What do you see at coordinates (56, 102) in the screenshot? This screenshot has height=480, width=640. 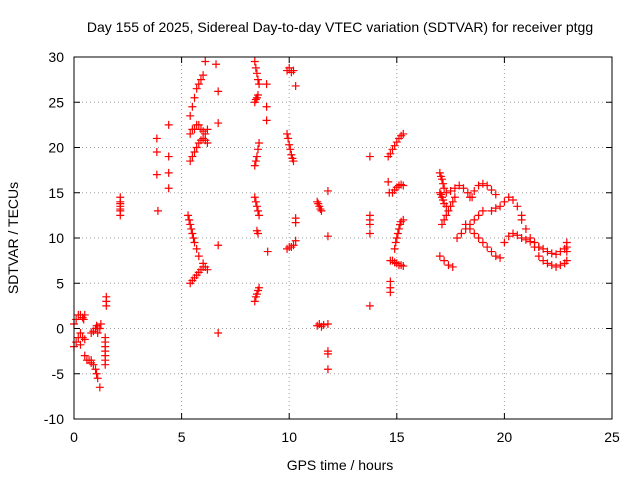 I see `y-tick-label: 25` at bounding box center [56, 102].